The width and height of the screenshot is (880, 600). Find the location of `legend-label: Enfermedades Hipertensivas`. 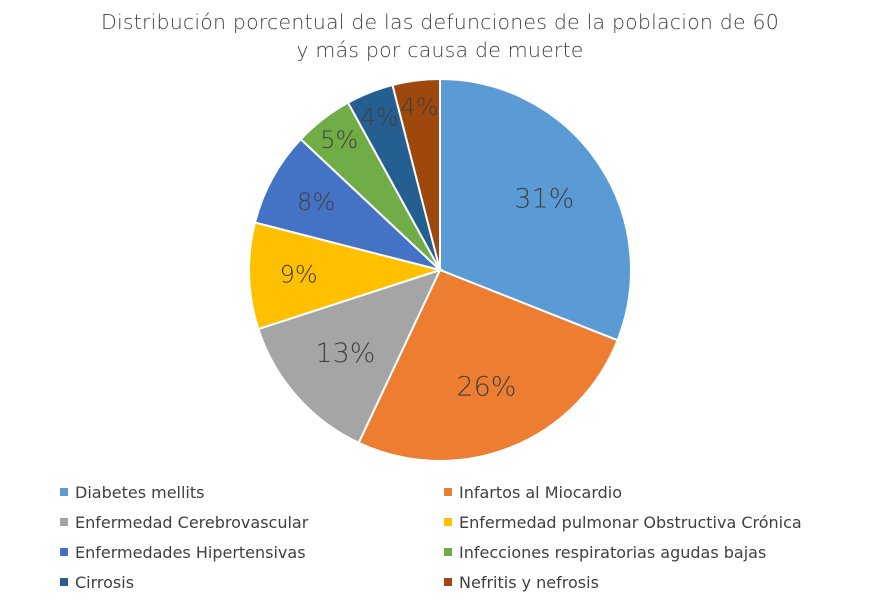

legend-label: Enfermedades Hipertensivas is located at coordinates (190, 552).